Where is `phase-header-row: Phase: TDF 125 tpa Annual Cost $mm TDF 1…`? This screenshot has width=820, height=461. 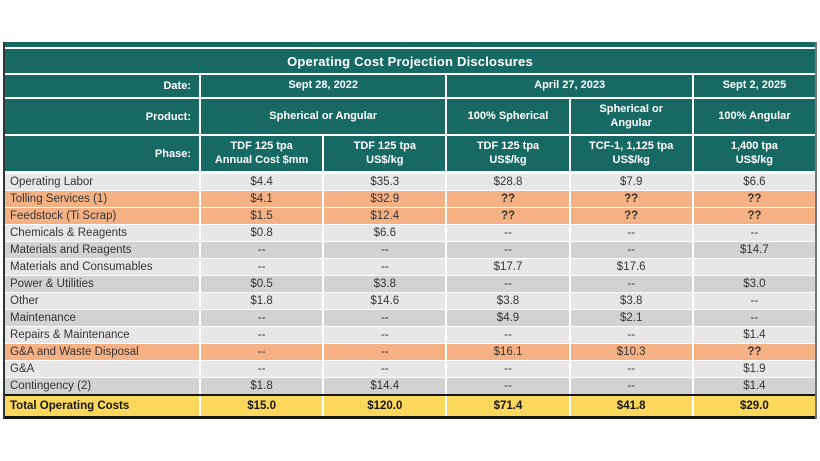
phase-header-row: Phase: TDF 125 tpa Annual Cost $mm TDF 1… is located at coordinates (410, 153).